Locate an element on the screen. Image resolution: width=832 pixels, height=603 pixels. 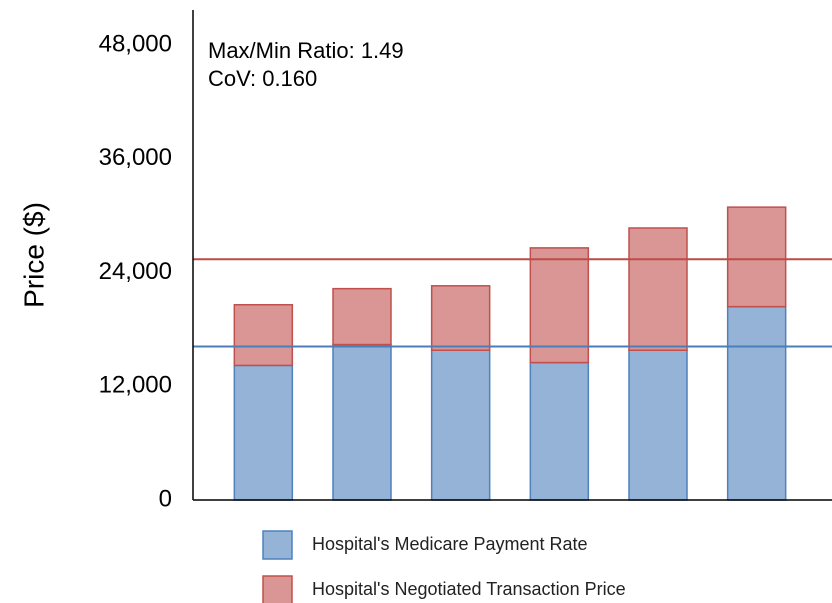
y-axis-label: Price ($) is located at coordinates (33, 255).